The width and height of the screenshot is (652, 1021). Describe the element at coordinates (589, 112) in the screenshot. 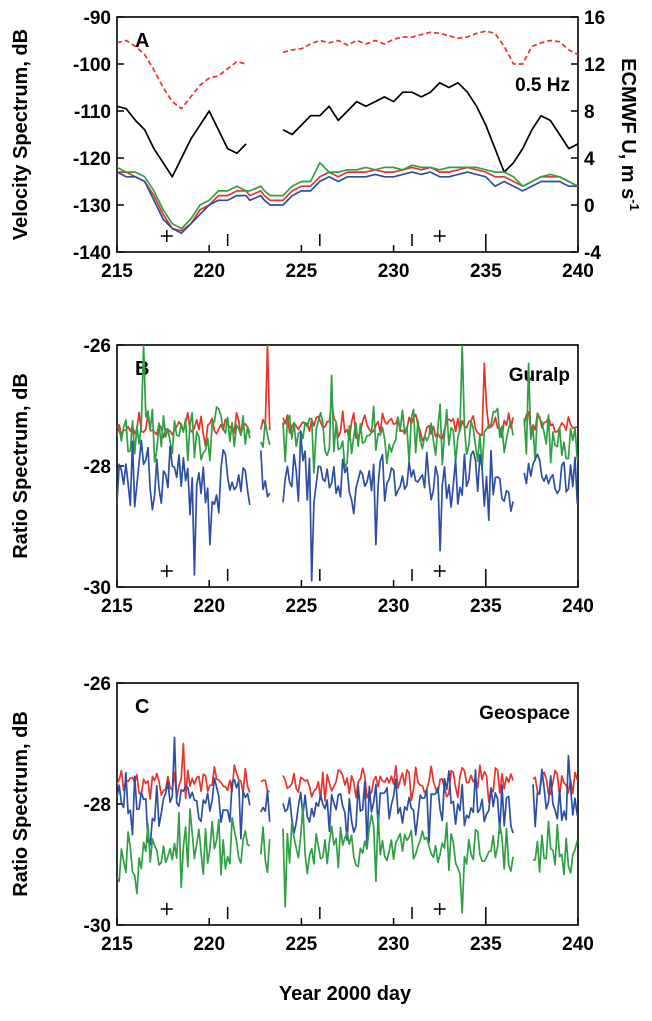

I see `y2-tick-label: 8` at that location.